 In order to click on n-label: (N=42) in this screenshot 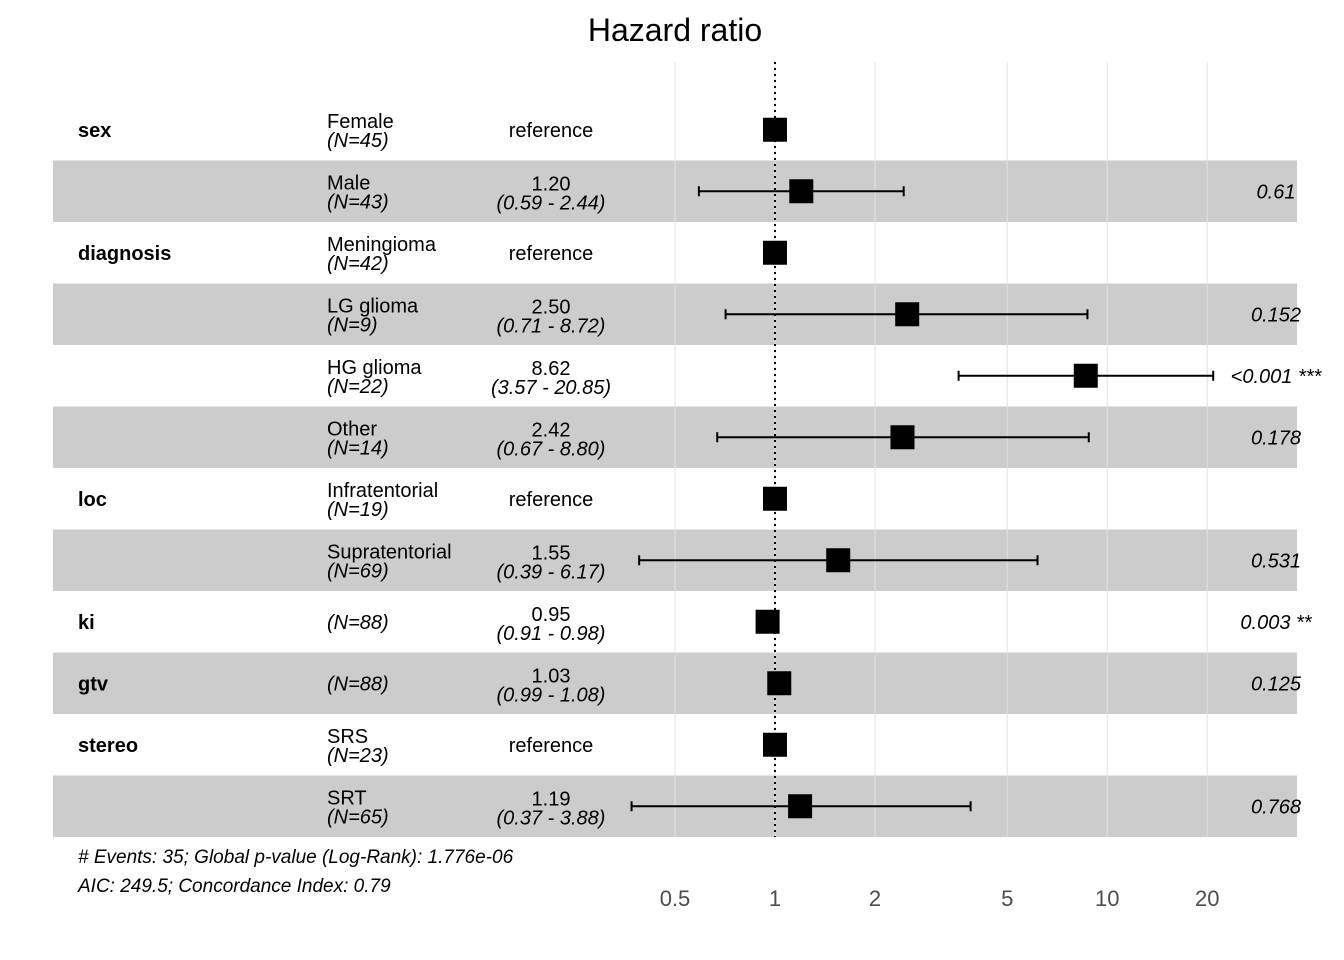, I will do `click(358, 264)`.